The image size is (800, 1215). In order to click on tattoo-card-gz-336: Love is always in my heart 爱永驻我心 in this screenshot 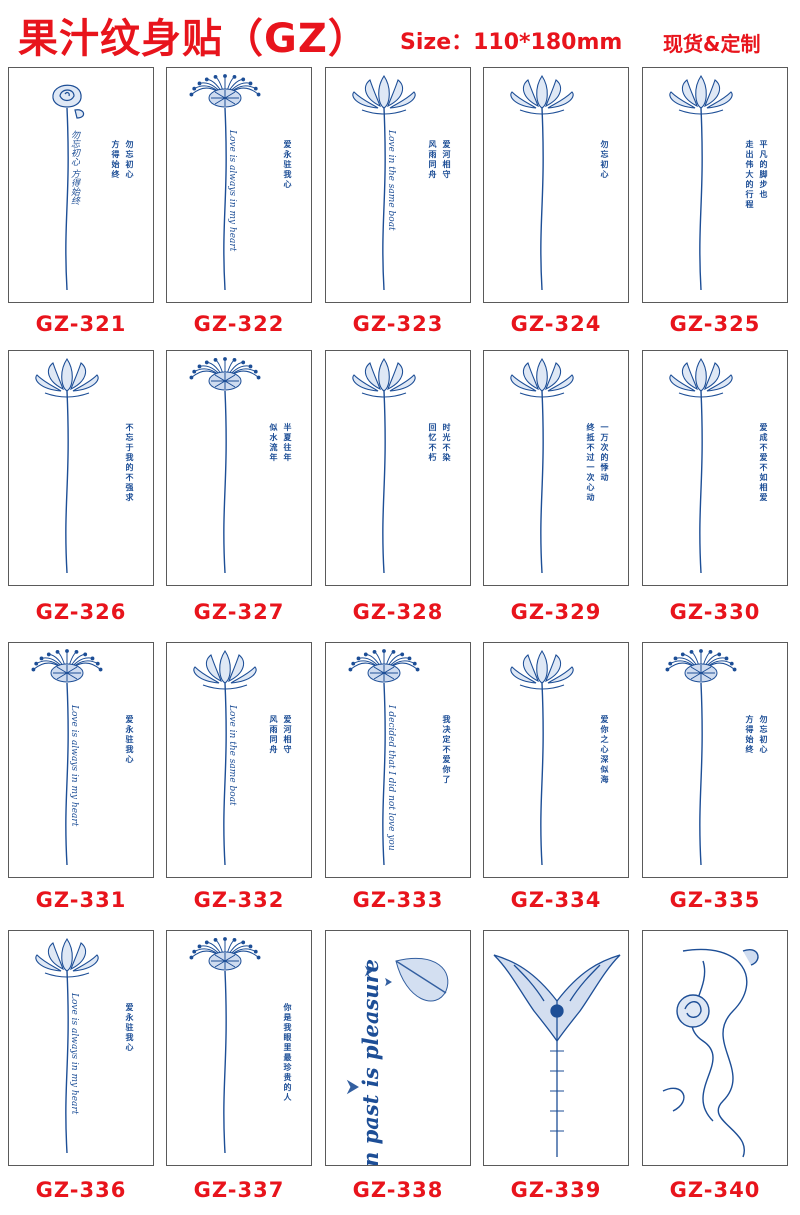, I will do `click(81, 1048)`.